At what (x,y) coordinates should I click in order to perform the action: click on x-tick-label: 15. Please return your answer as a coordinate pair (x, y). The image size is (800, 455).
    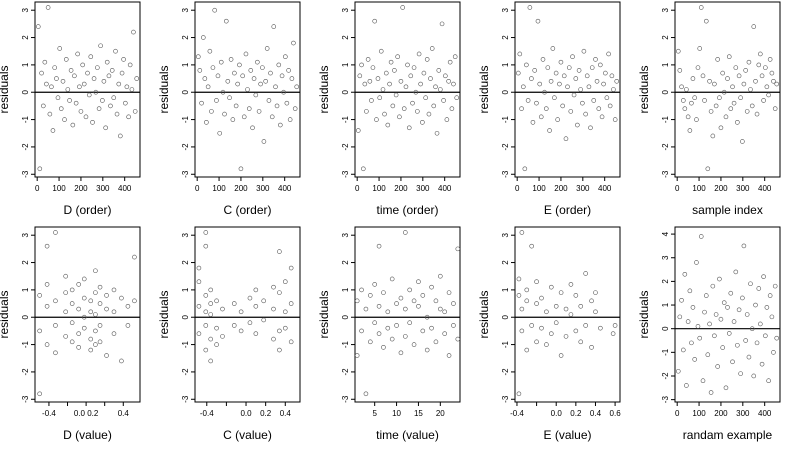
    Looking at the image, I should click on (418, 413).